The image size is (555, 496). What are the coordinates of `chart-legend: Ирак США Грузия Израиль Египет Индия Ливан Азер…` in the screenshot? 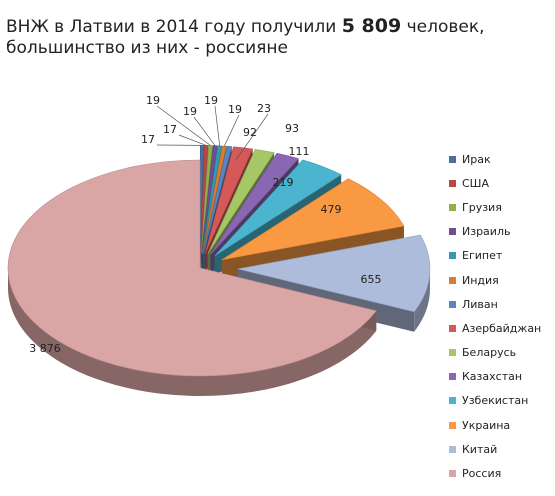 It's located at (495, 316).